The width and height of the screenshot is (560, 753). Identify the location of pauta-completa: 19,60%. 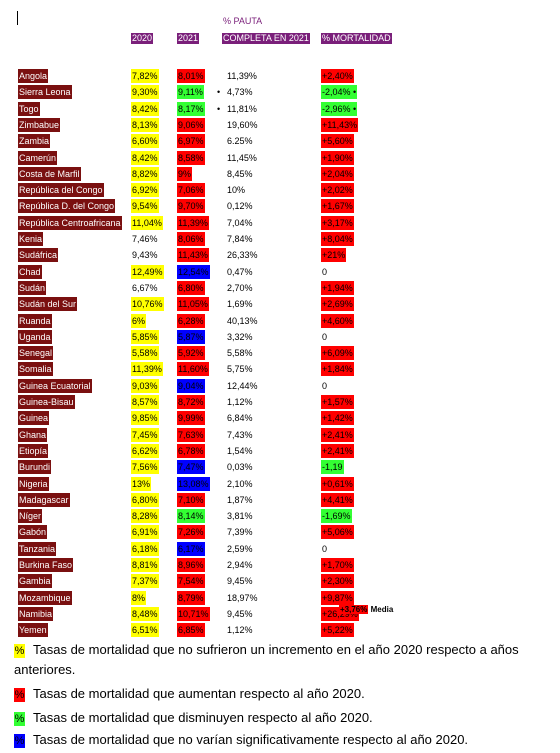
(242, 124).